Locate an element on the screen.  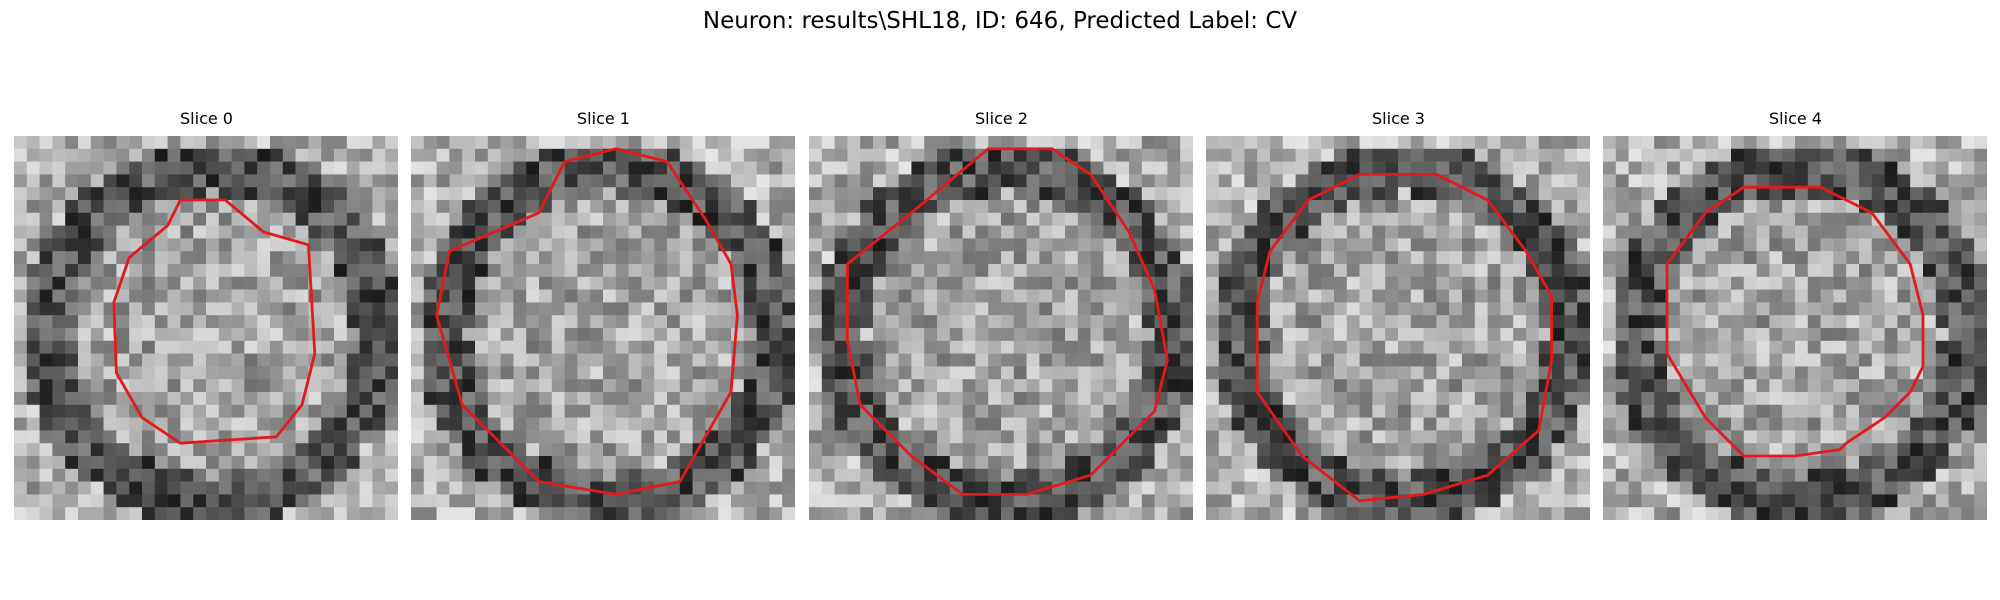
slice-panel-1: Slice 1 is located at coordinates (603, 314).